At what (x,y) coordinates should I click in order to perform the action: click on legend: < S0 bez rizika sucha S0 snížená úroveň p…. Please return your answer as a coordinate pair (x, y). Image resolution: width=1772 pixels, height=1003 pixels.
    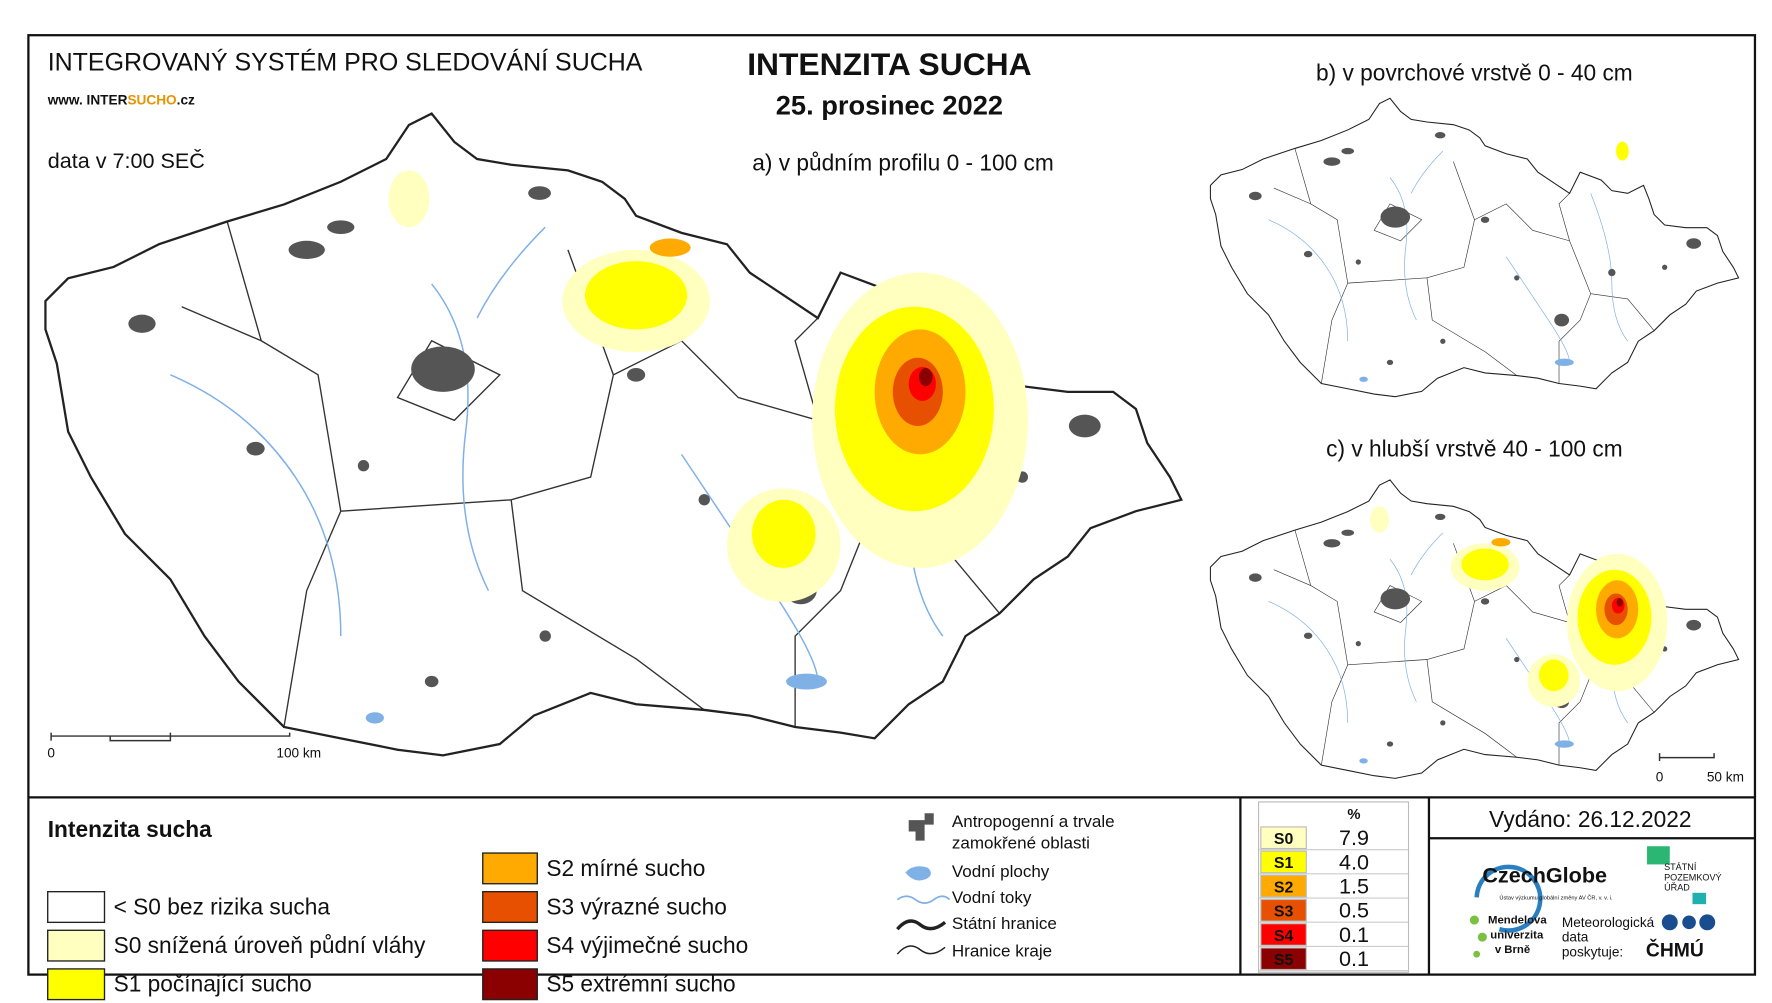
    Looking at the image, I should click on (397, 926).